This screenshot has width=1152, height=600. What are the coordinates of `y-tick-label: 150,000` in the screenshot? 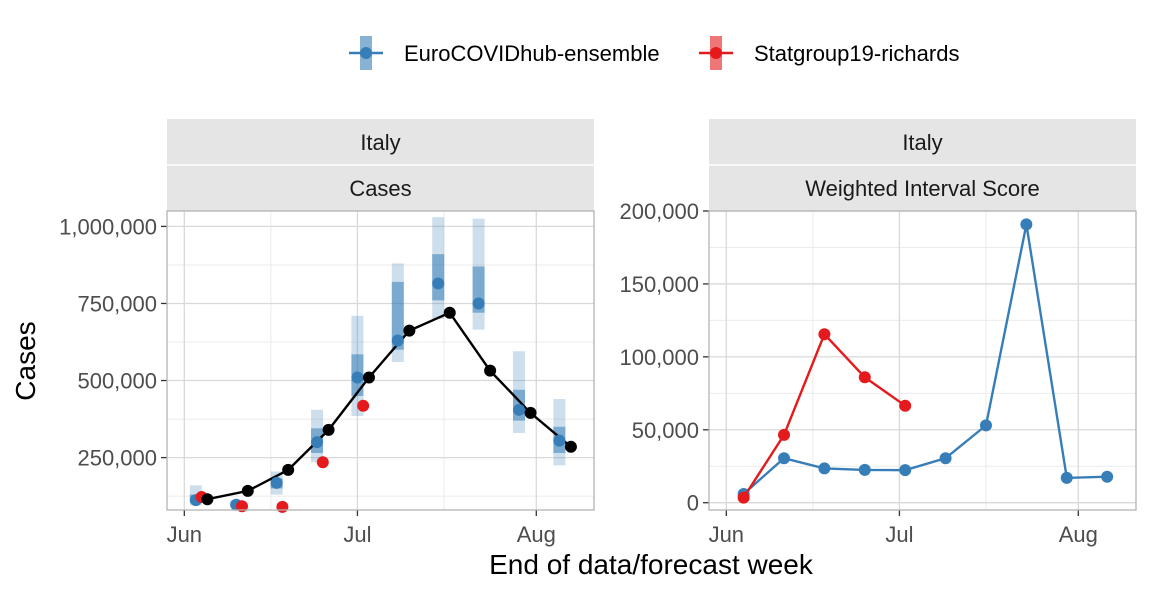 It's located at (659, 284).